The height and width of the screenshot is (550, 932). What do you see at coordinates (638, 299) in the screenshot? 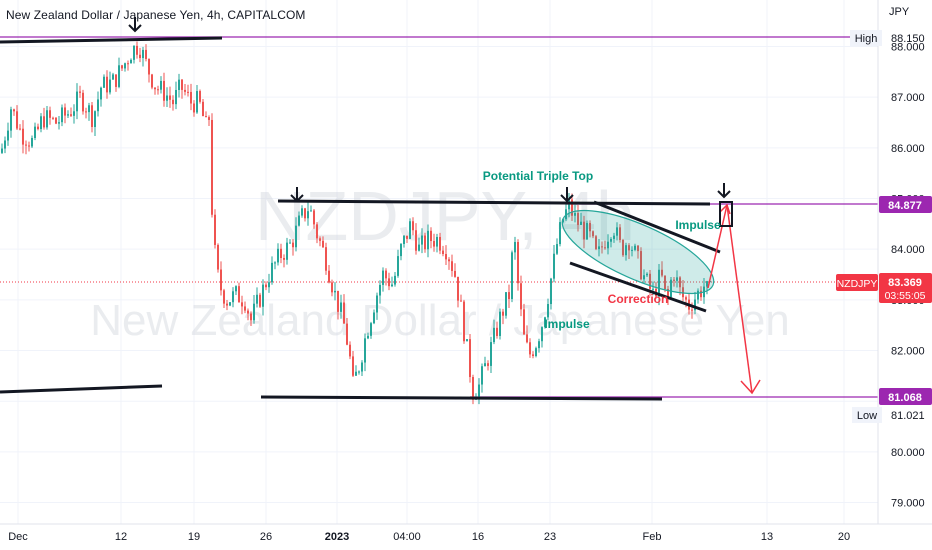
I see `correction-label: Correction` at bounding box center [638, 299].